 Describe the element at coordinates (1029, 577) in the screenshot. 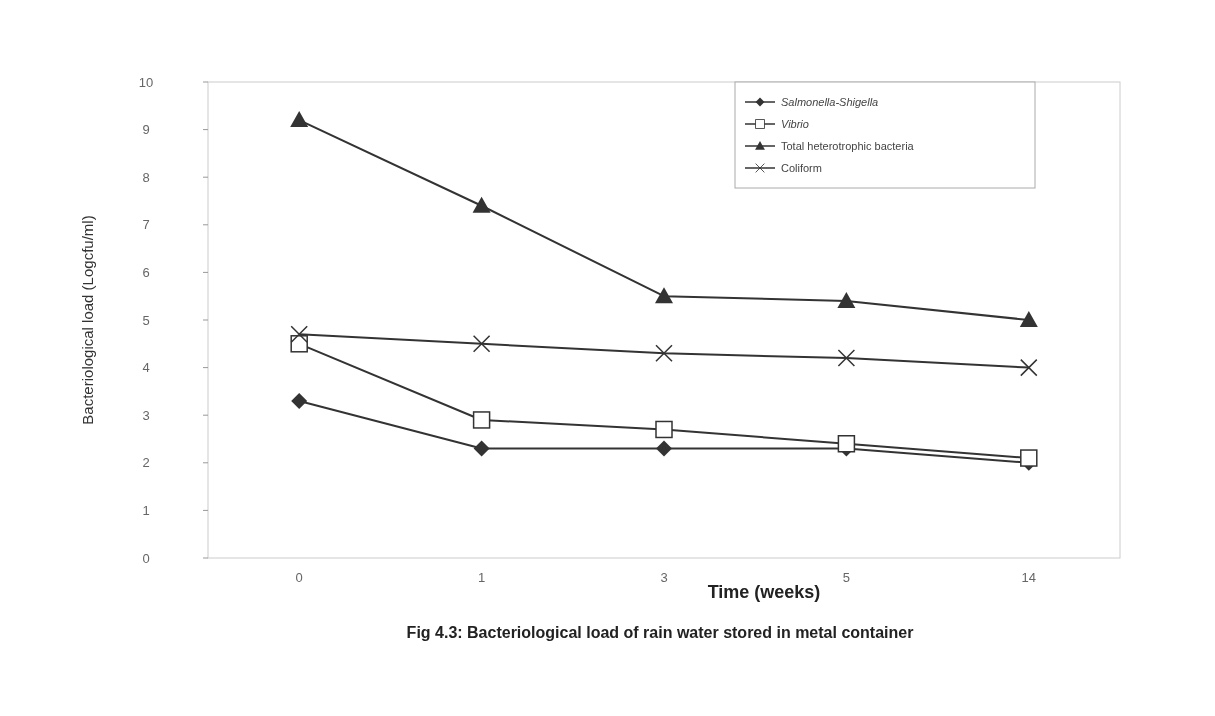

I see `x-tick-label: 14` at that location.